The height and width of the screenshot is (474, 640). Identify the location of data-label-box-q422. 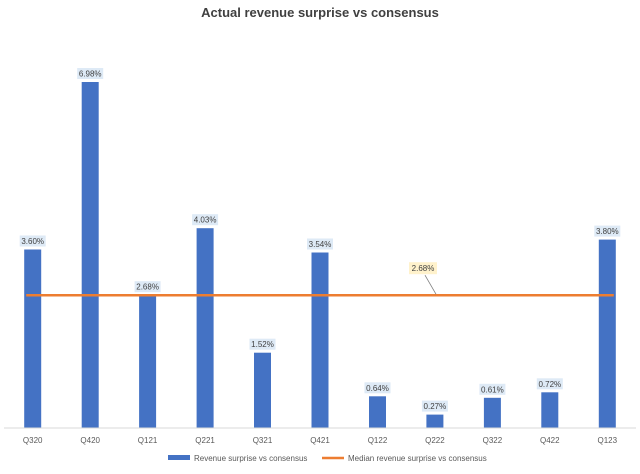
(549, 384).